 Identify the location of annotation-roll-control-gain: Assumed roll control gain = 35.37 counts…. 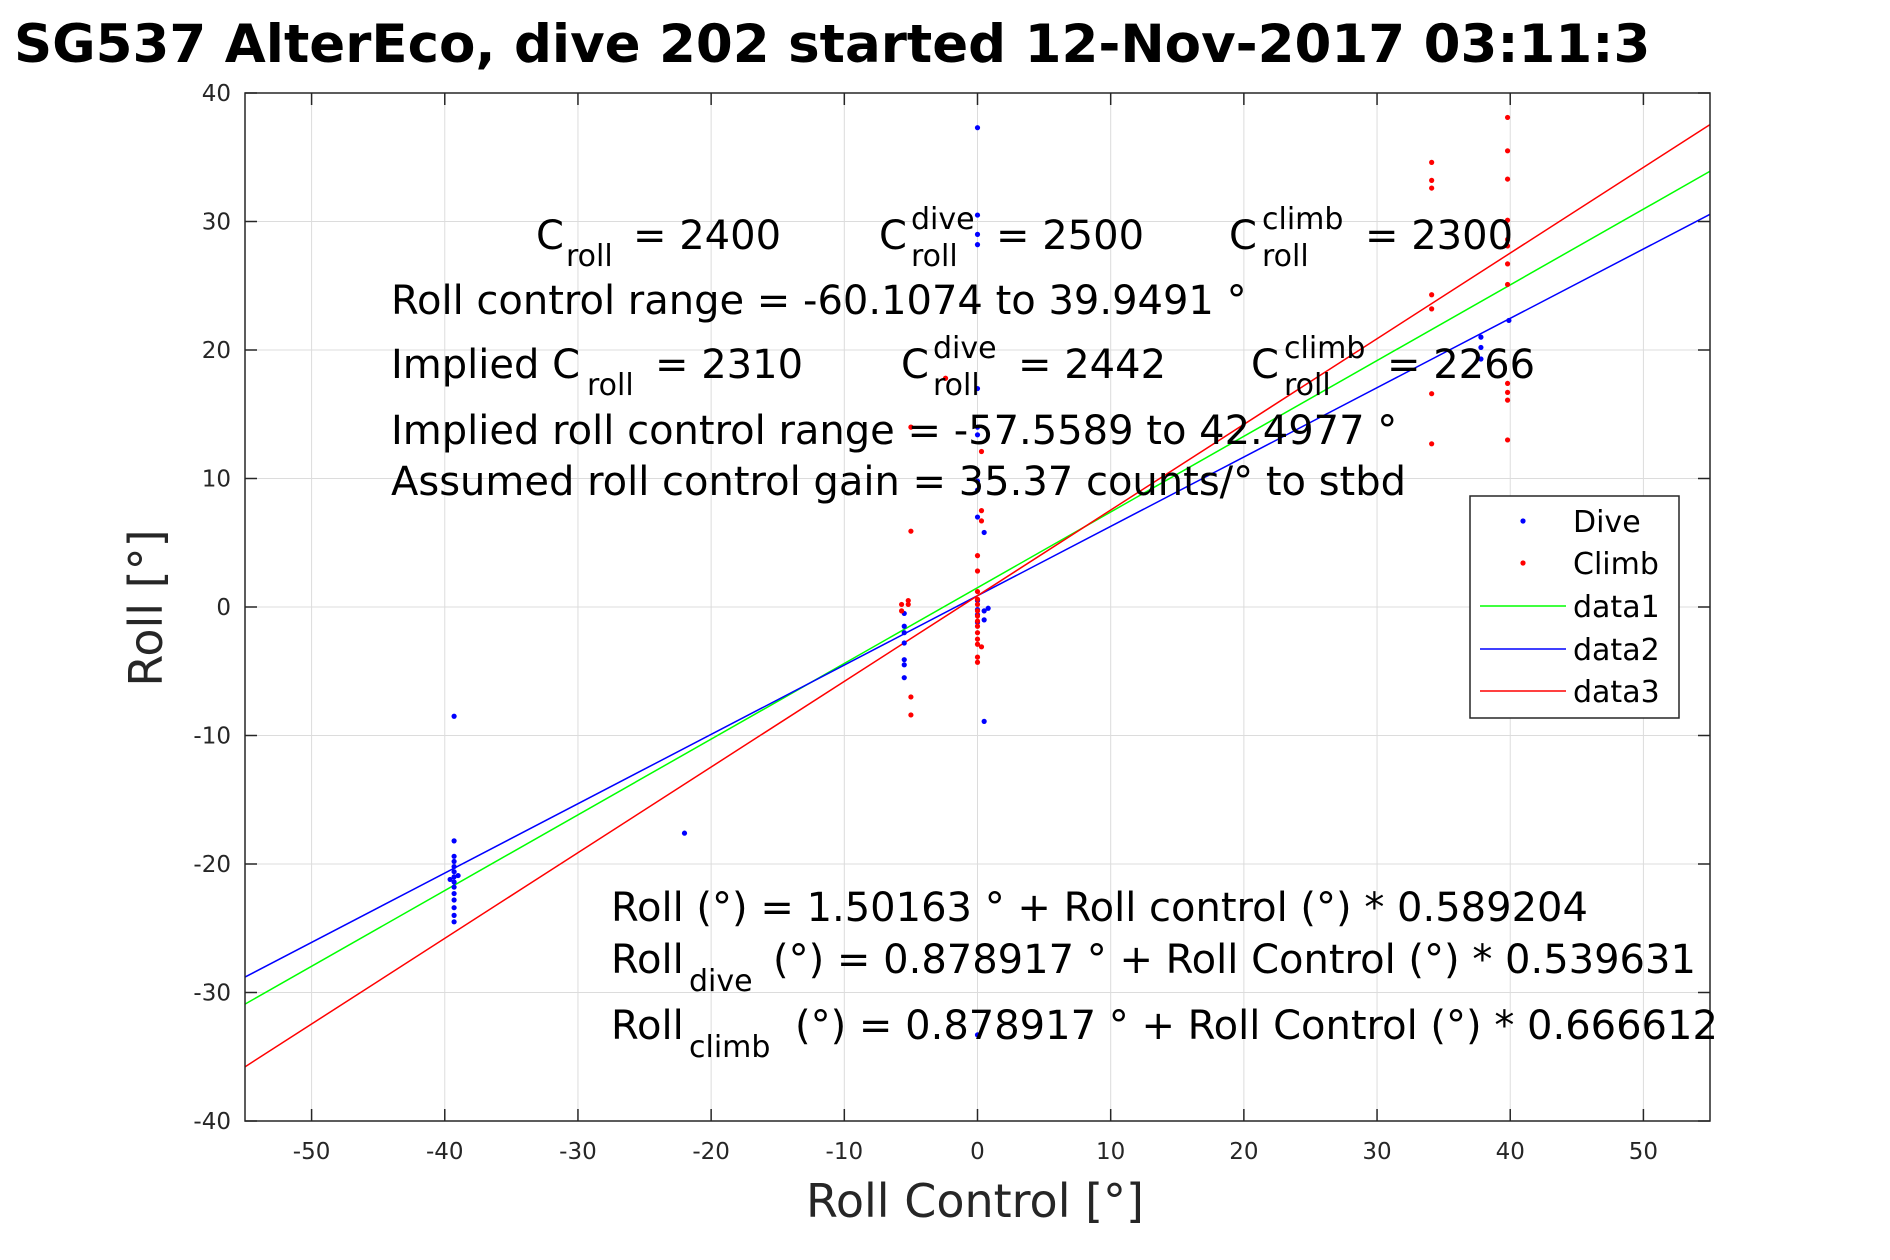
(898, 482).